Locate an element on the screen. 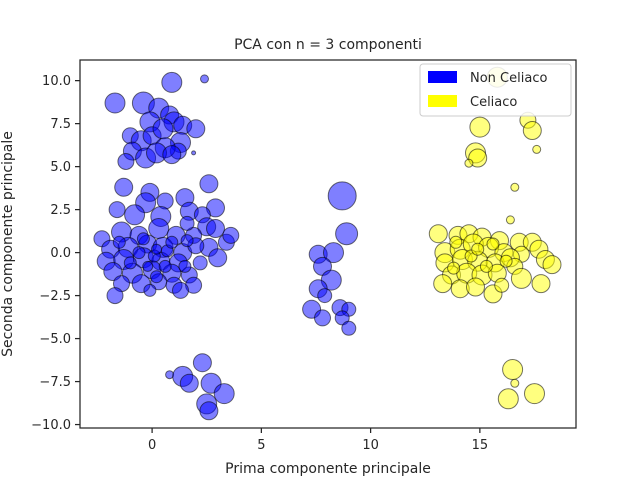 Image resolution: width=640 pixels, height=480 pixels. y-axis-ticks: −10.0 −7.5 −5.0 −2.5 0.0 2.5 5.0 7.5 10.0 is located at coordinates (55, 253).